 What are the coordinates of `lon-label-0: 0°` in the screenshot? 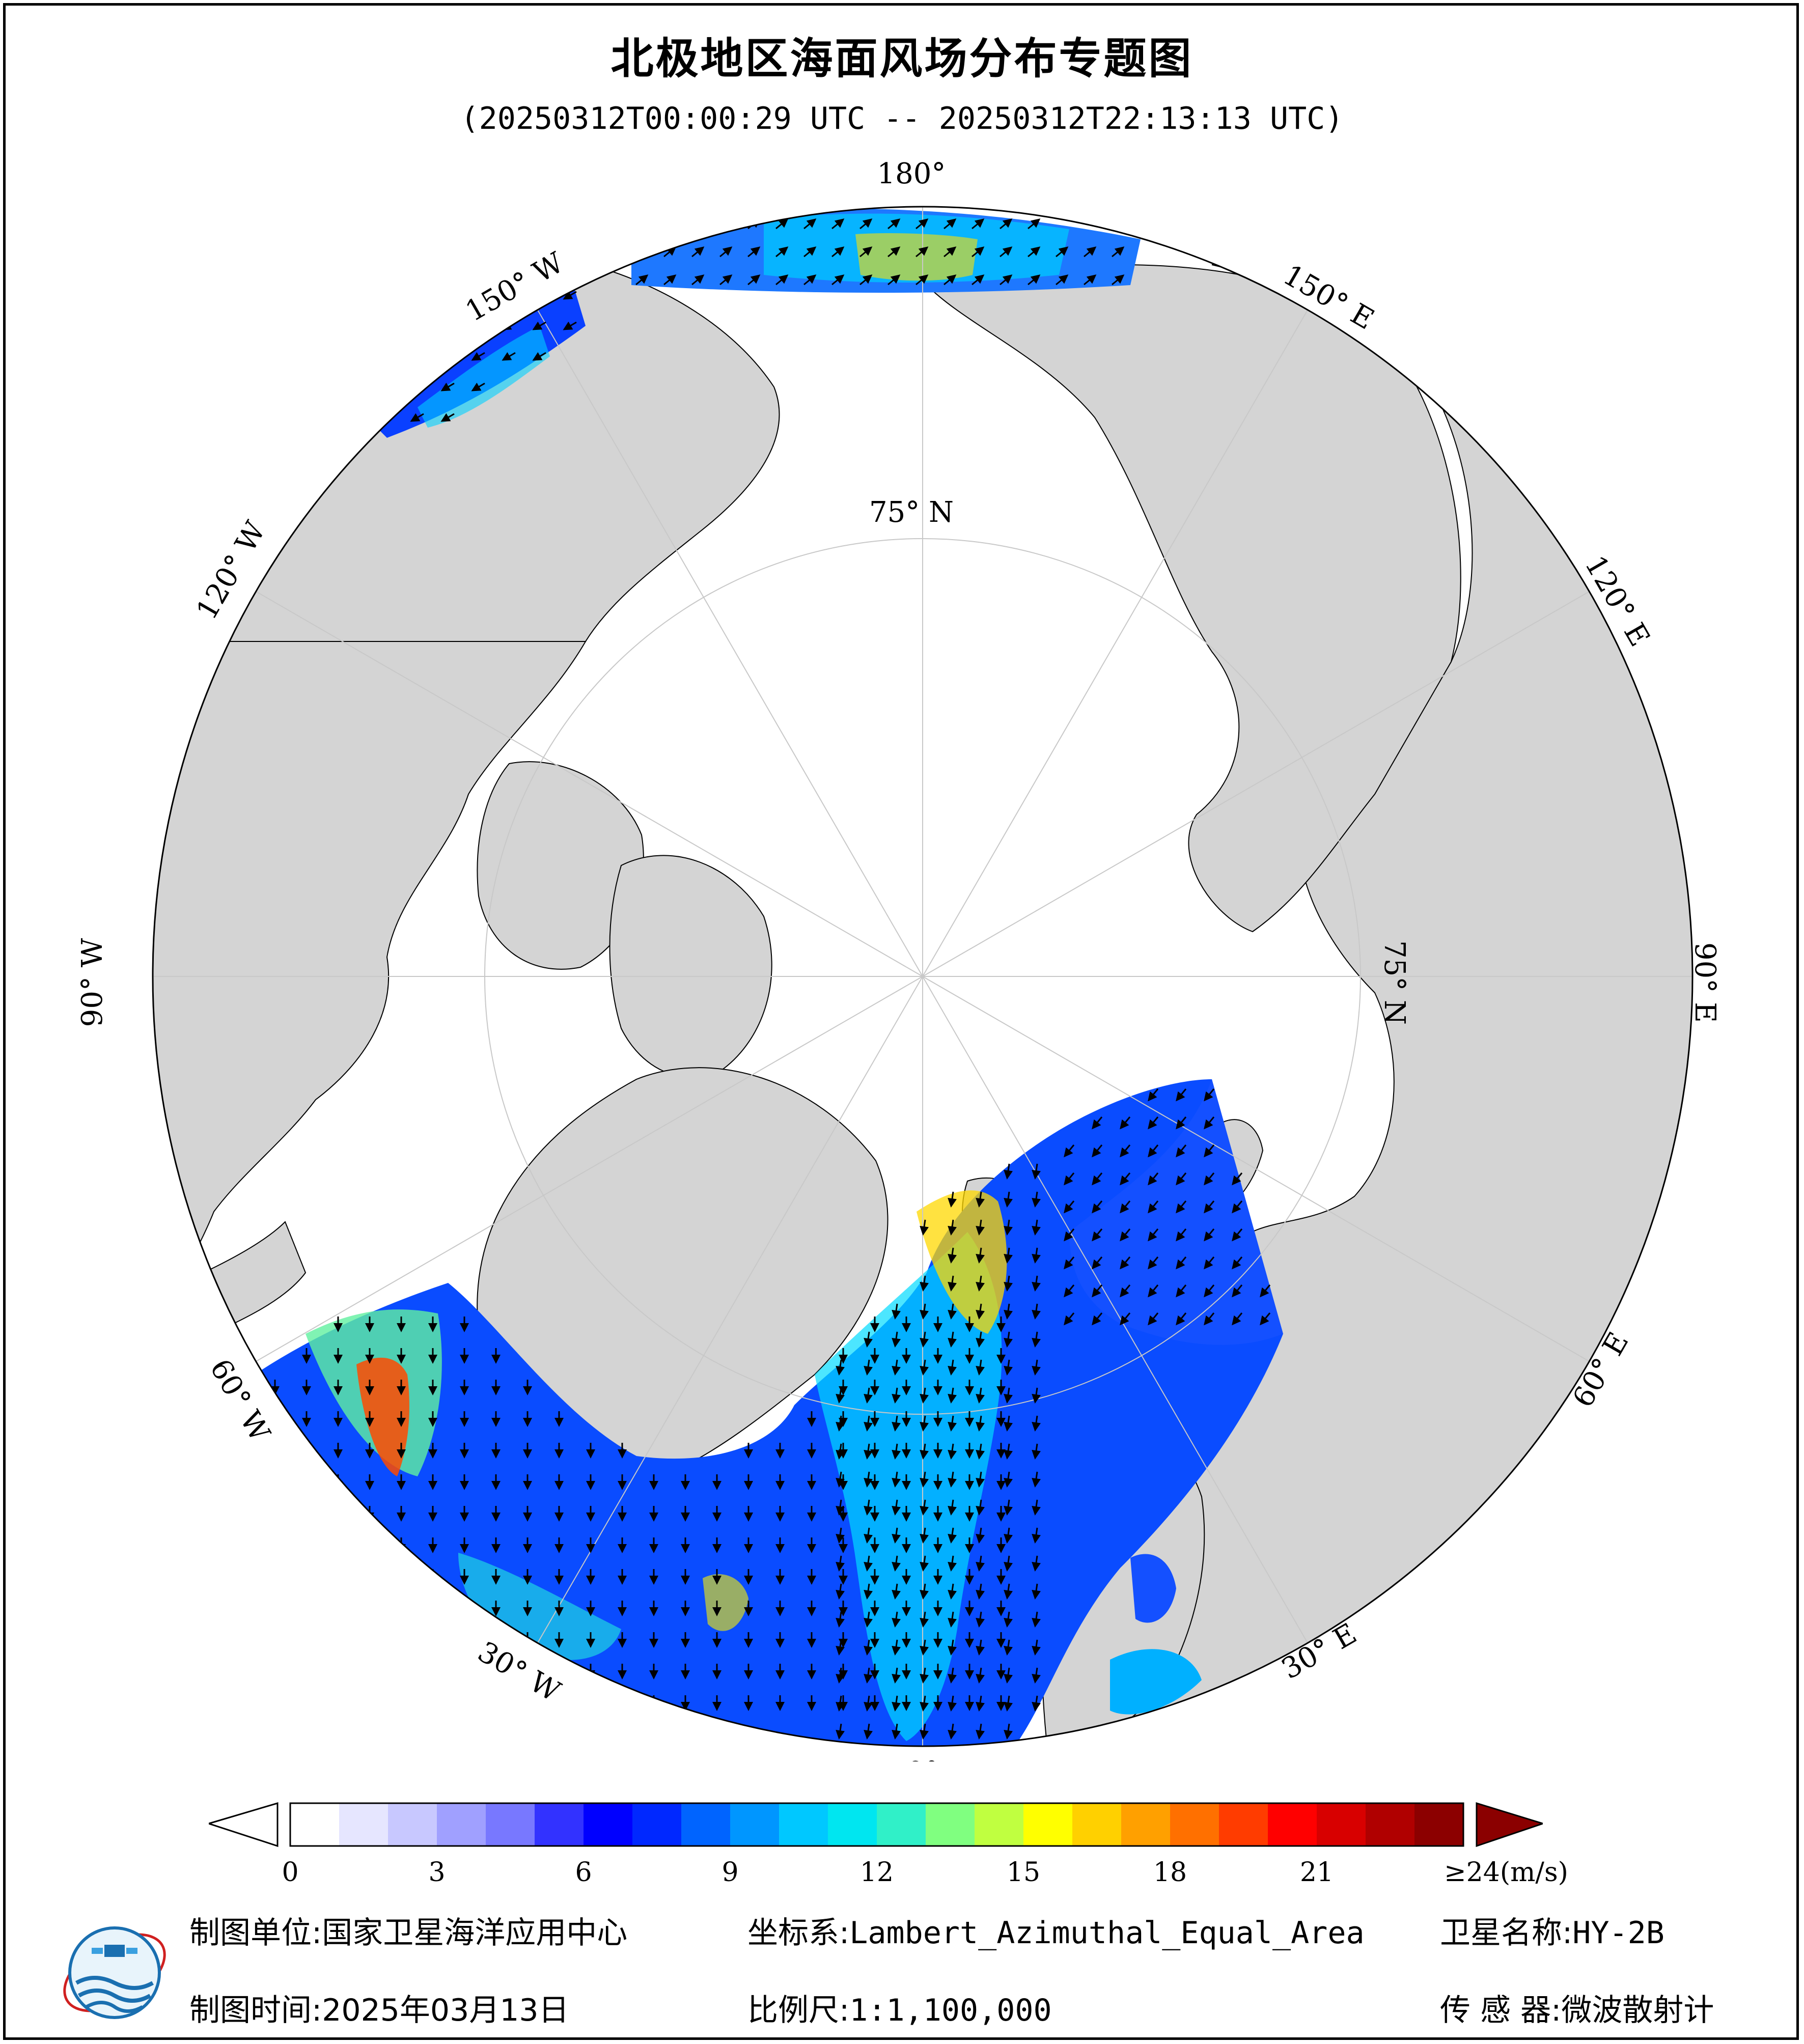 It's located at (922, 1758).